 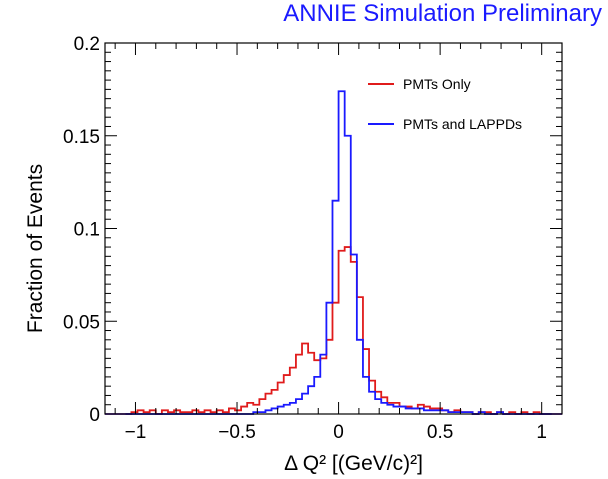 I want to click on y-axis-title: Fraction of Events, so click(x=35, y=248).